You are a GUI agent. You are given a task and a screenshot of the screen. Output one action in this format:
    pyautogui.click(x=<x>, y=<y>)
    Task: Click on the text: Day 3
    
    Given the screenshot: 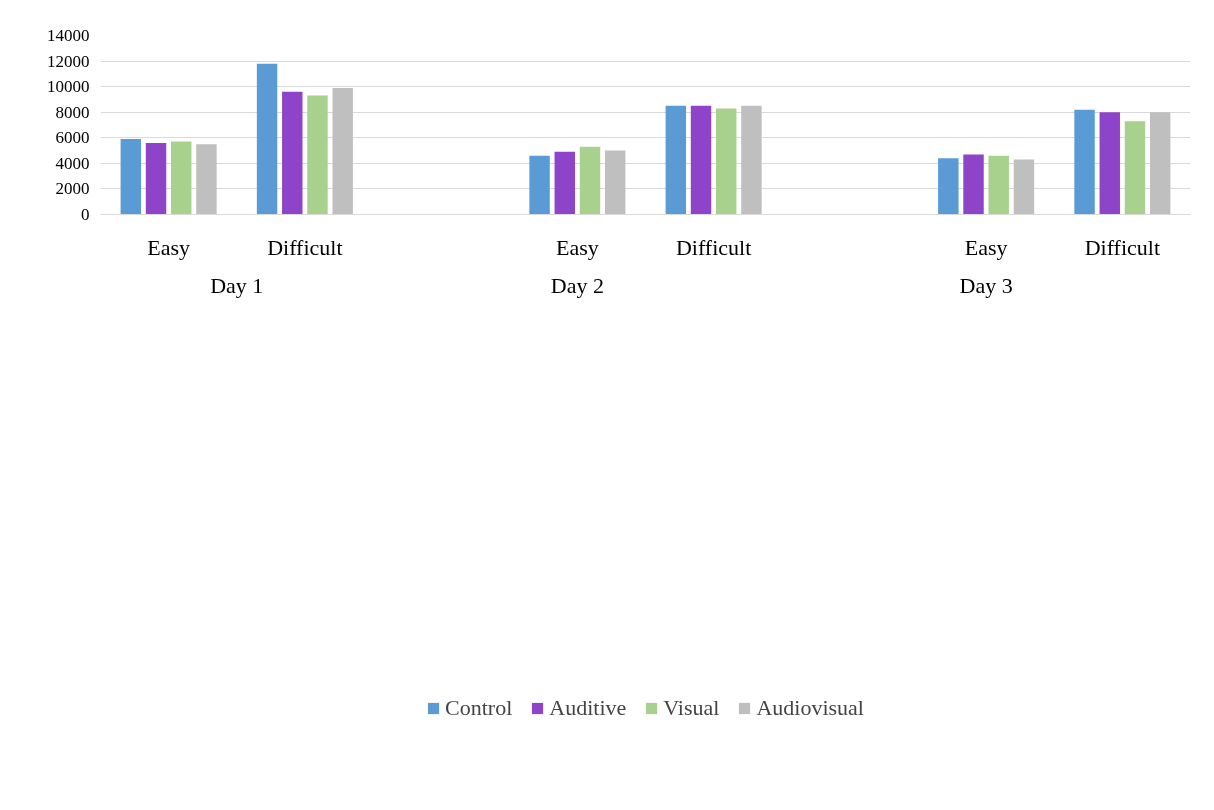 What is the action you would take?
    pyautogui.click(x=986, y=285)
    